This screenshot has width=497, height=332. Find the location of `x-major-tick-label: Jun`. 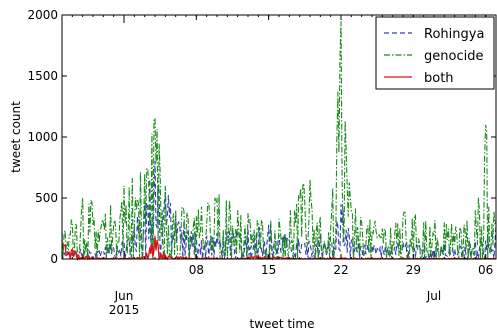

x-major-tick-label: Jun is located at coordinates (124, 296).